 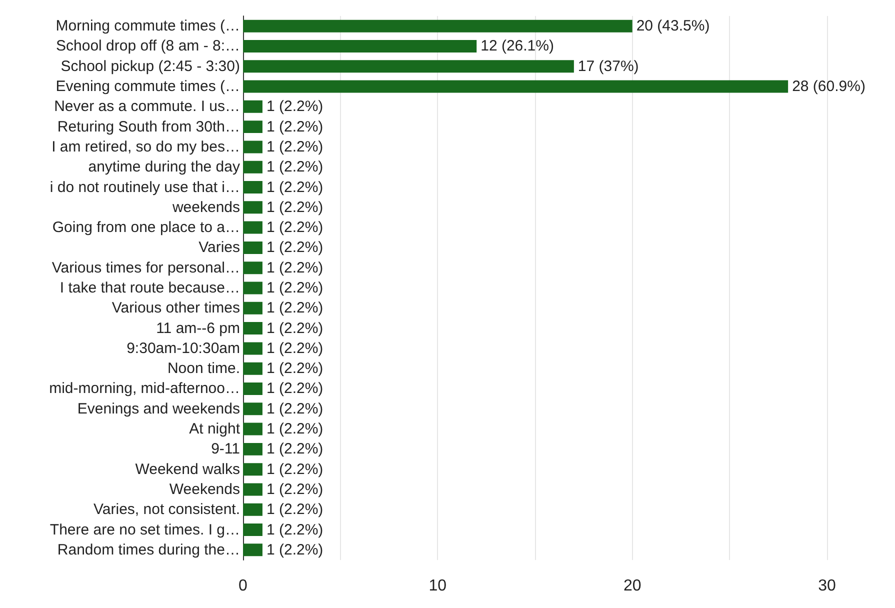 What do you see at coordinates (198, 328) in the screenshot?
I see `y-tick-label: 11 am--6 pm` at bounding box center [198, 328].